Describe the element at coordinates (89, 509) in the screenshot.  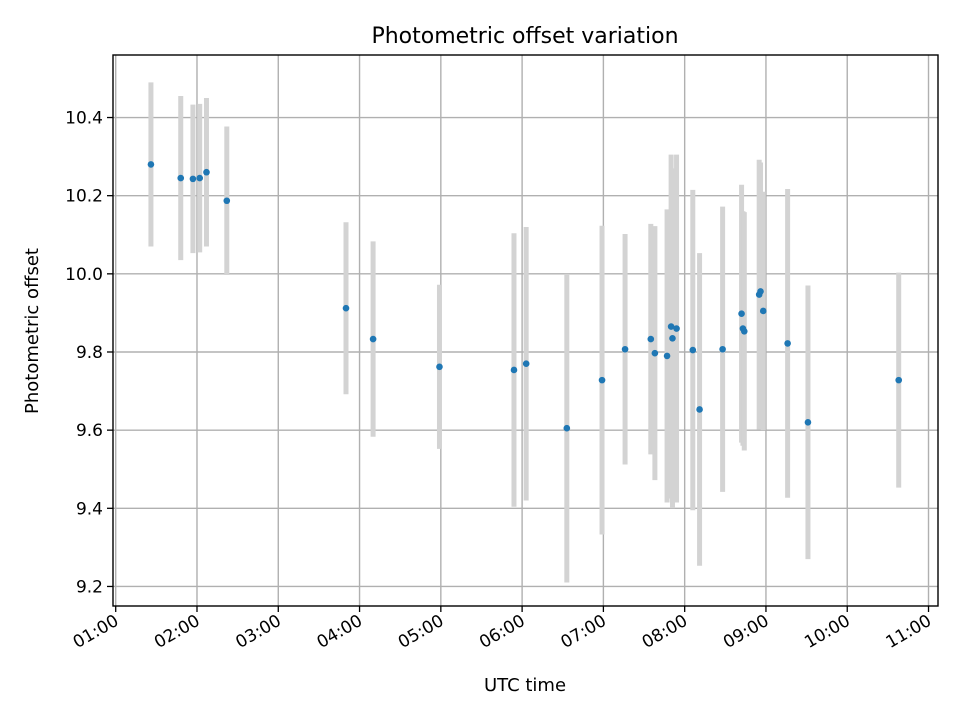
I see `y-tick-label: 9.4` at that location.